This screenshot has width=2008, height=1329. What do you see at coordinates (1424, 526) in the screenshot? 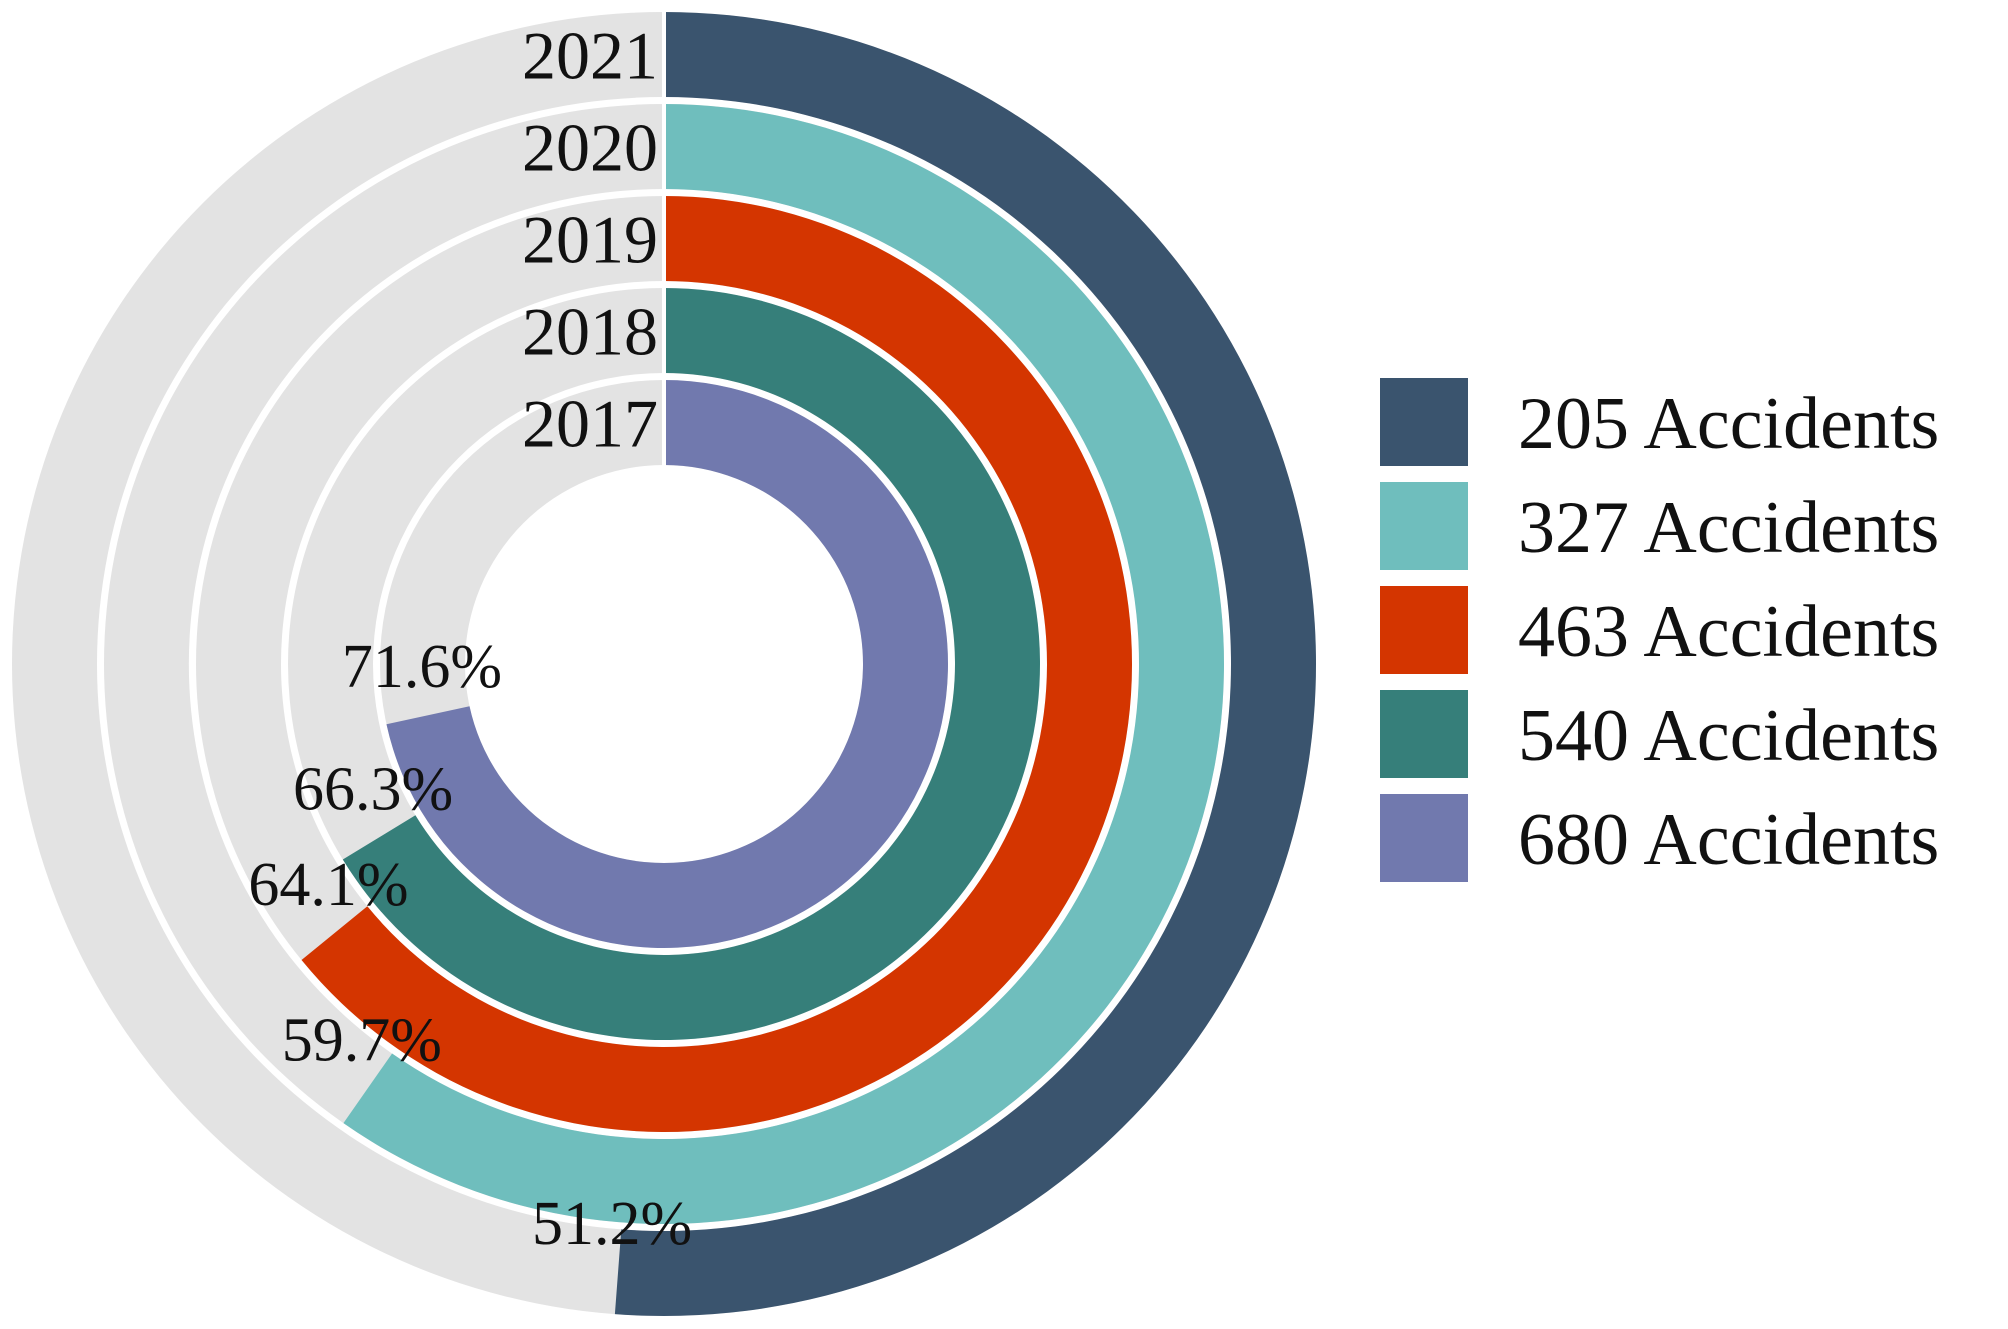
I see `legend-swatch-2020` at bounding box center [1424, 526].